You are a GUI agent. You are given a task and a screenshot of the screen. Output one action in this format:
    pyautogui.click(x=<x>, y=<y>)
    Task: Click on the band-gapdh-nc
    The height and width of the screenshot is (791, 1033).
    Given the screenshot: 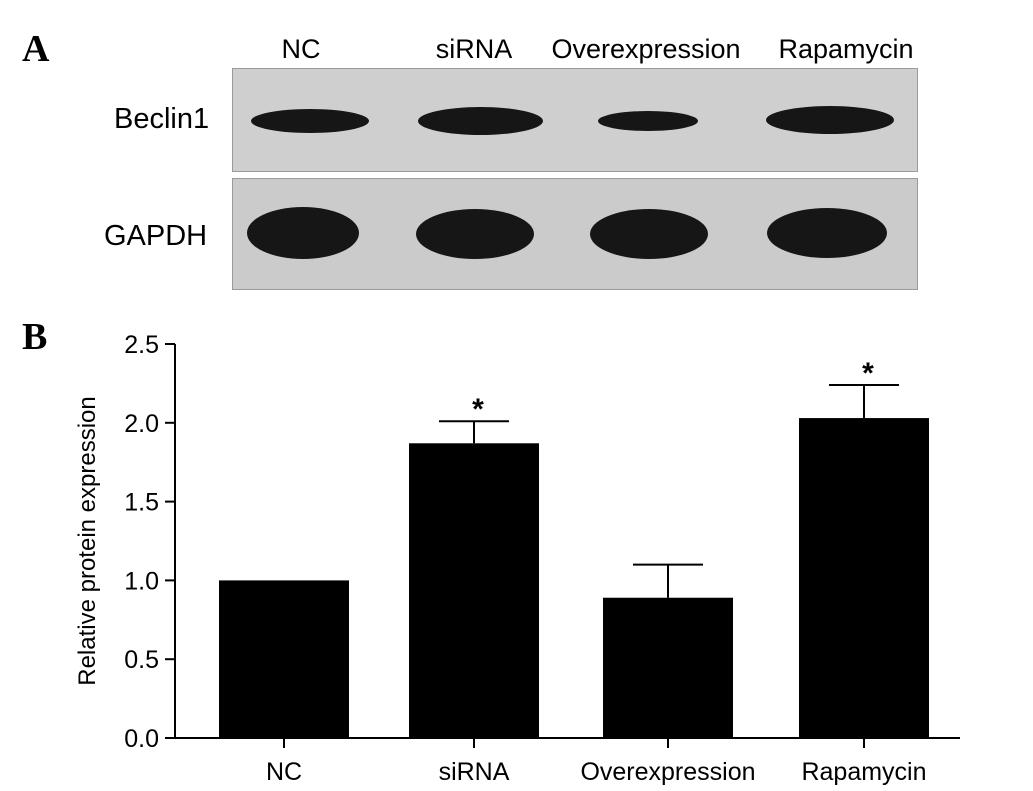 What is the action you would take?
    pyautogui.click(x=303, y=233)
    